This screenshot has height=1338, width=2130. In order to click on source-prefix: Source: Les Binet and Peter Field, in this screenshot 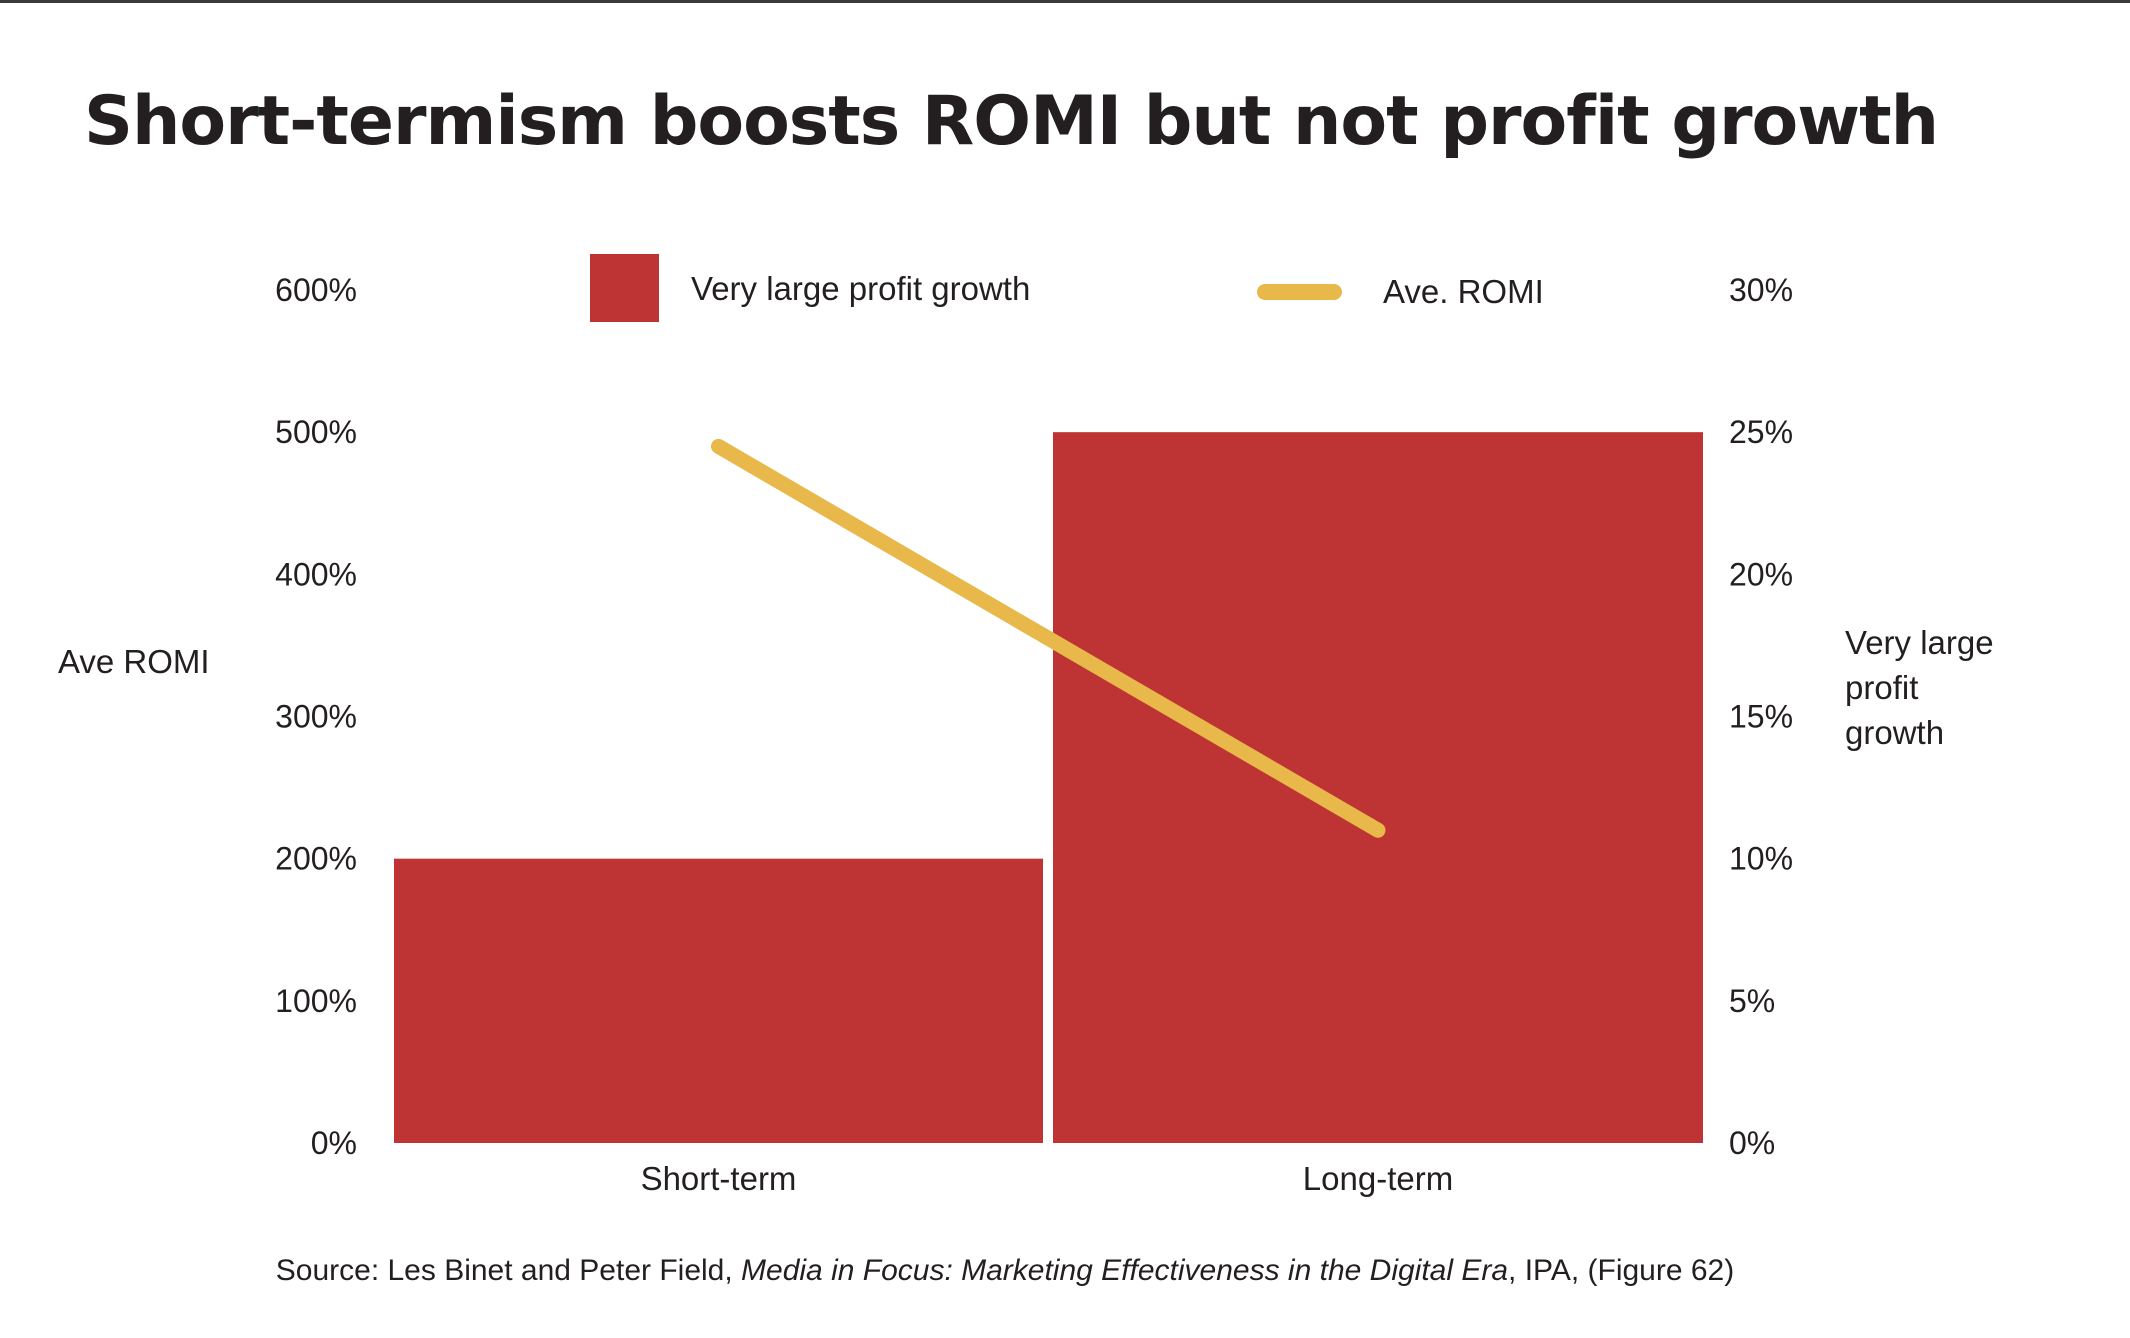, I will do `click(508, 1270)`.